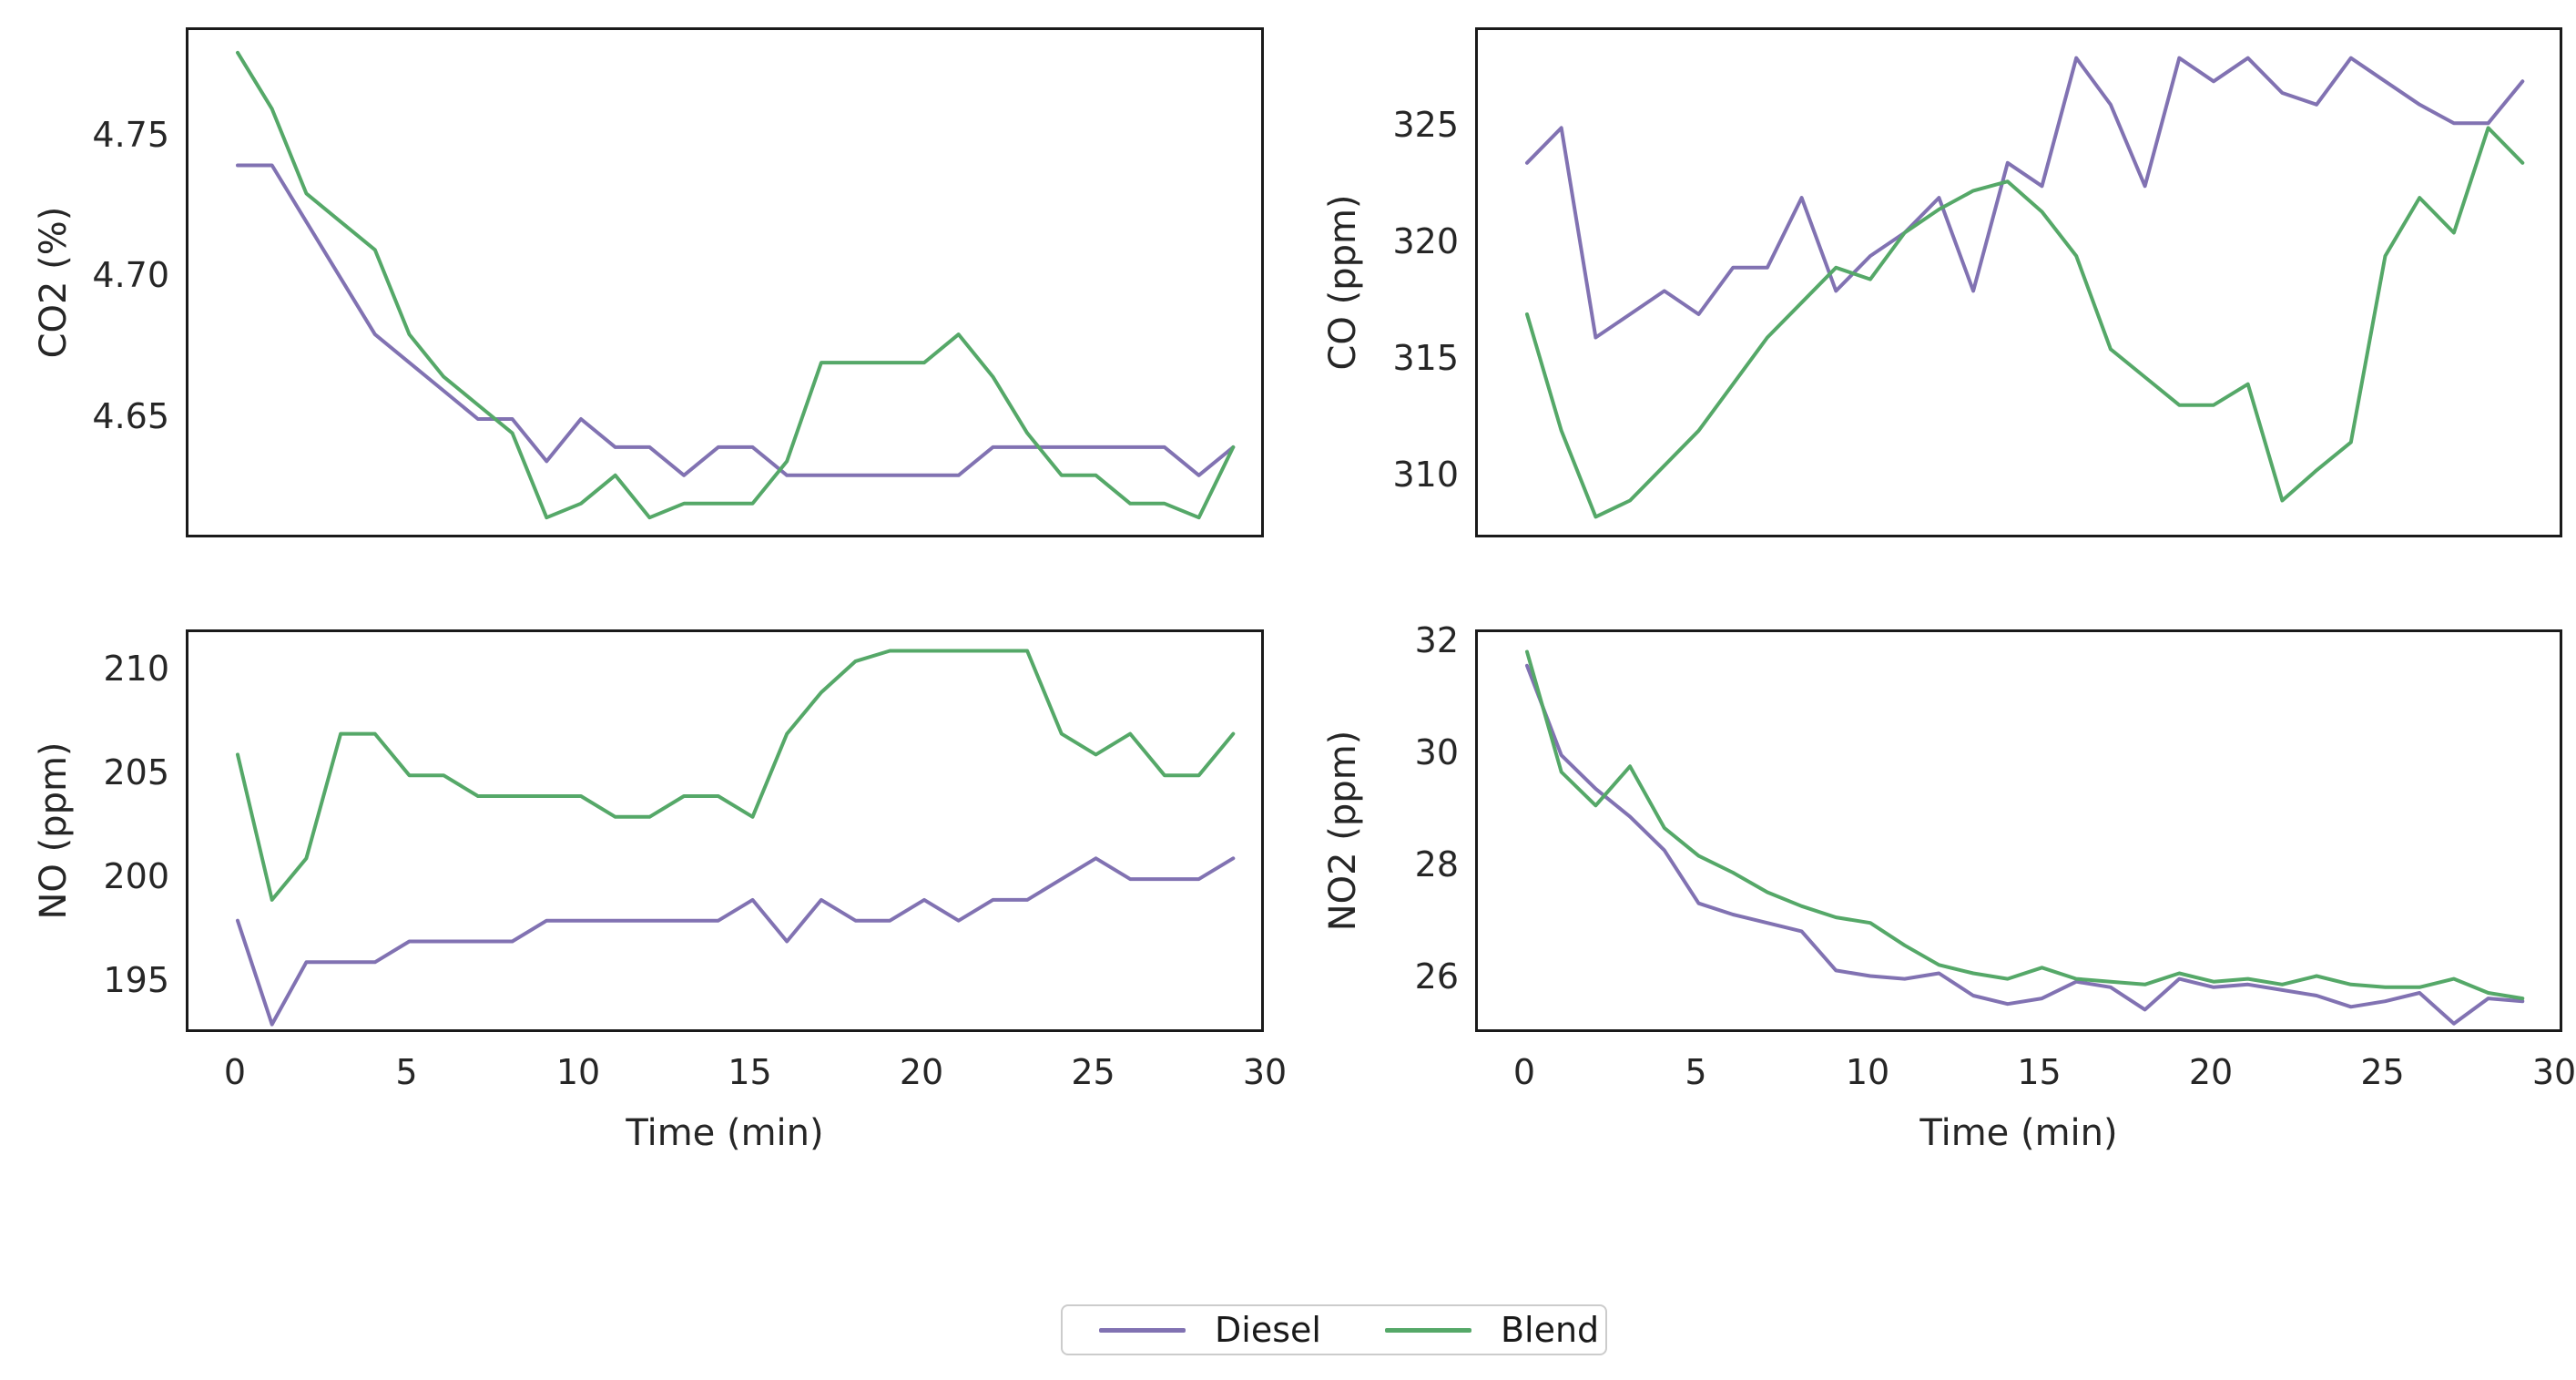  Describe the element at coordinates (2211, 1072) in the screenshot. I see `no2-x-tick-label: 20` at that location.